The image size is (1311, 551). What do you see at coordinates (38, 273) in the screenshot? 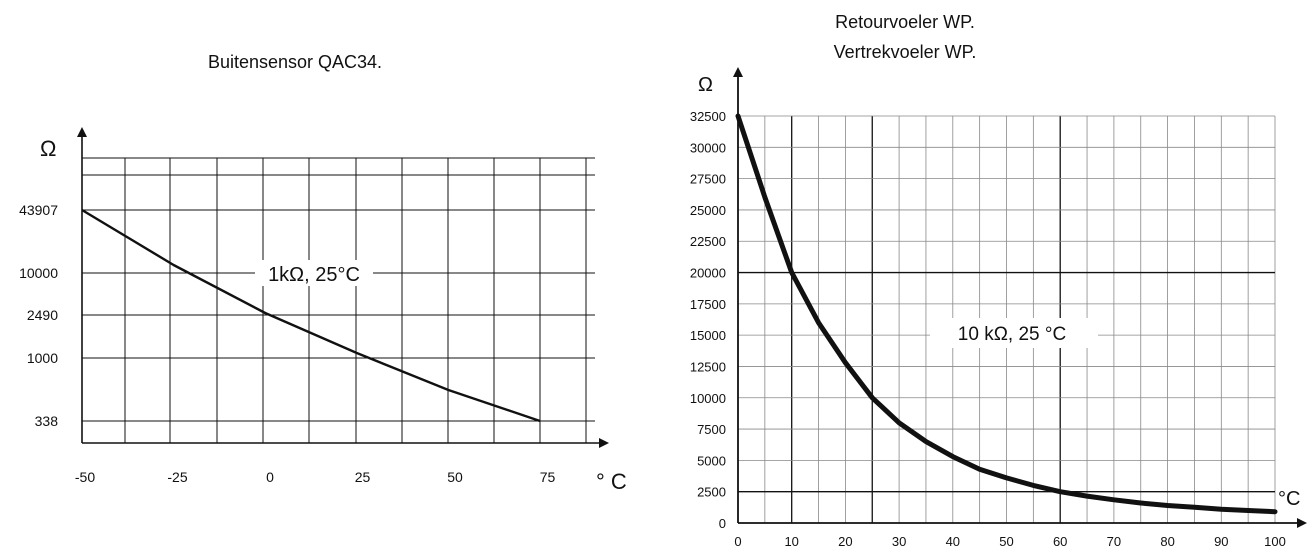
I see `left-y-tick-label: 10000` at bounding box center [38, 273].